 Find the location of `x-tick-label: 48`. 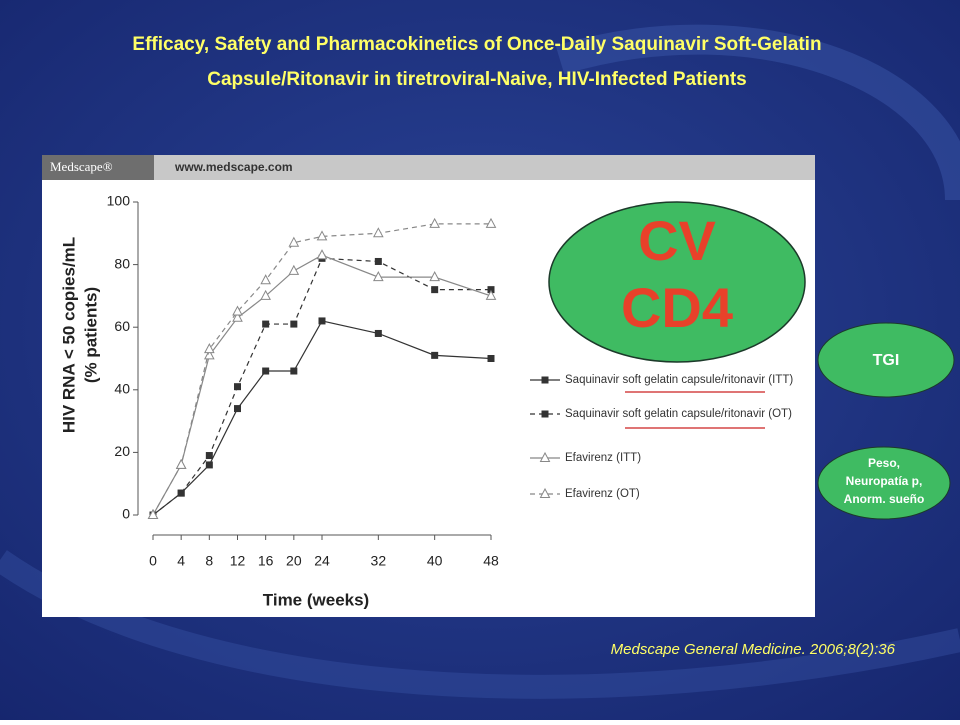

x-tick-label: 48 is located at coordinates (491, 561).